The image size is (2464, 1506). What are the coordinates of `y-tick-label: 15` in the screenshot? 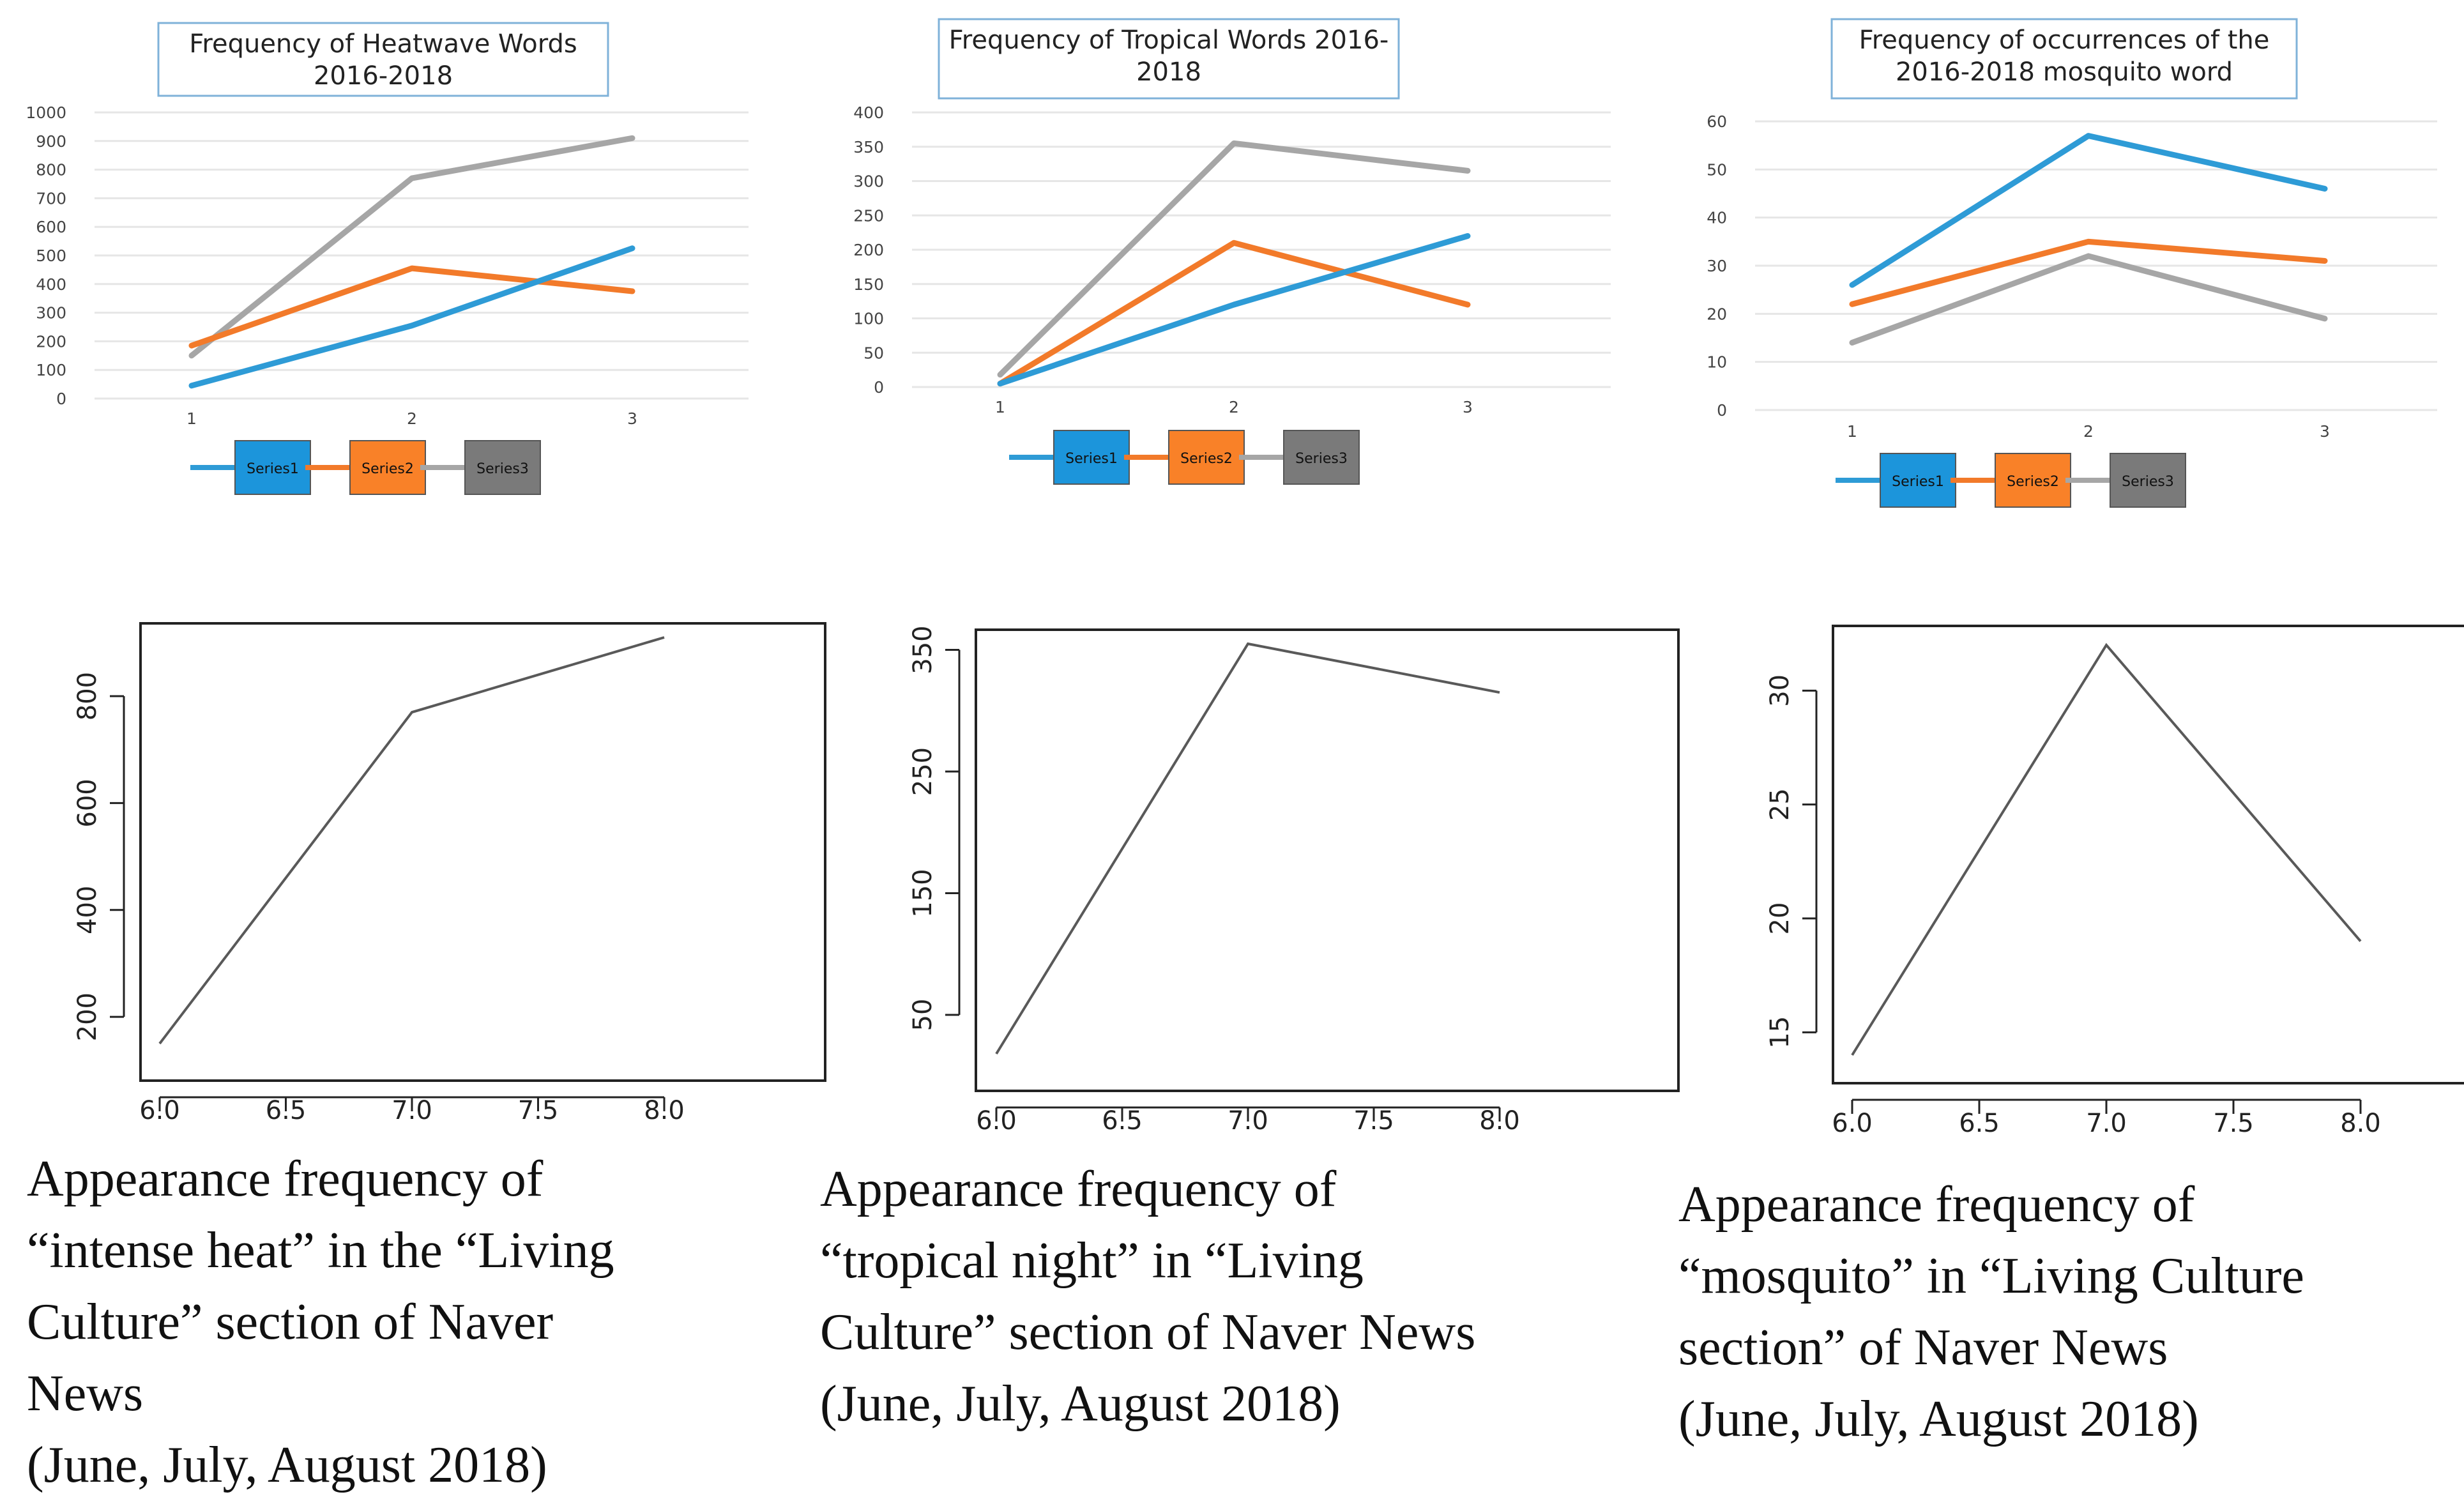 It's located at (1780, 1032).